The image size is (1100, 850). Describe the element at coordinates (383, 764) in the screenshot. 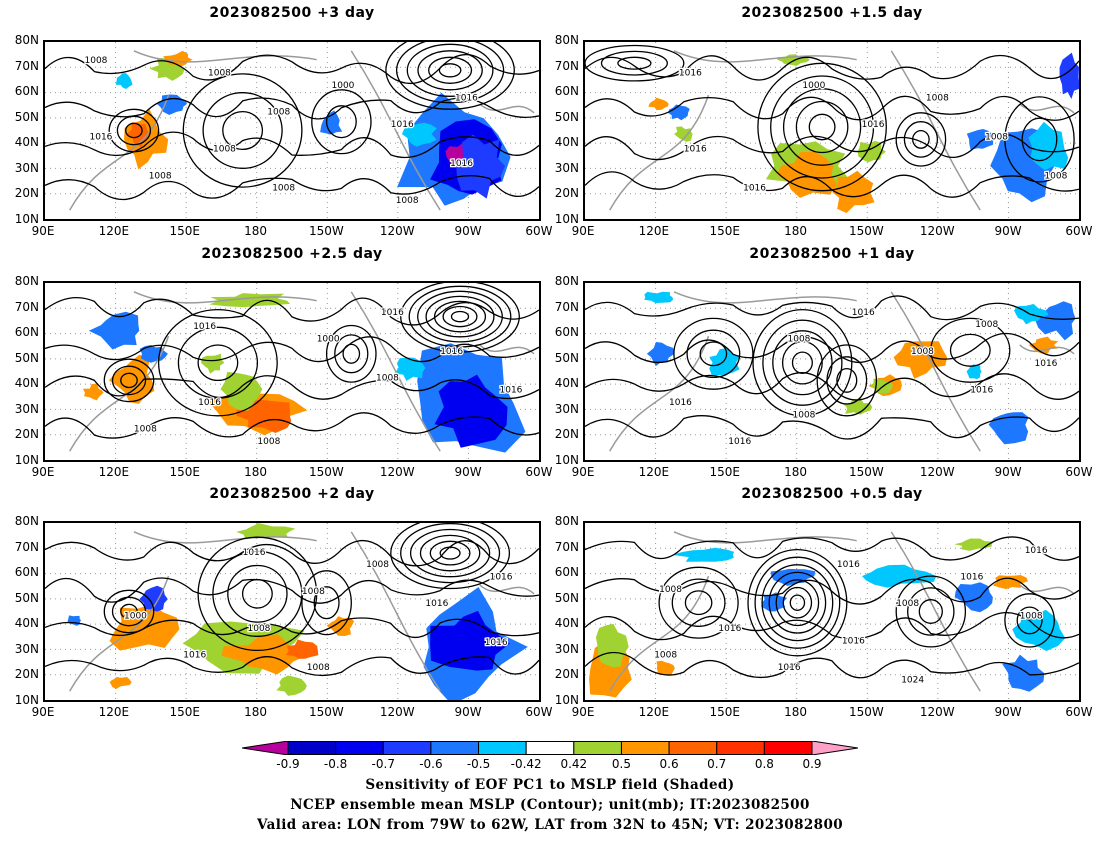

I see `colorbar-tick-label: -0.7` at that location.